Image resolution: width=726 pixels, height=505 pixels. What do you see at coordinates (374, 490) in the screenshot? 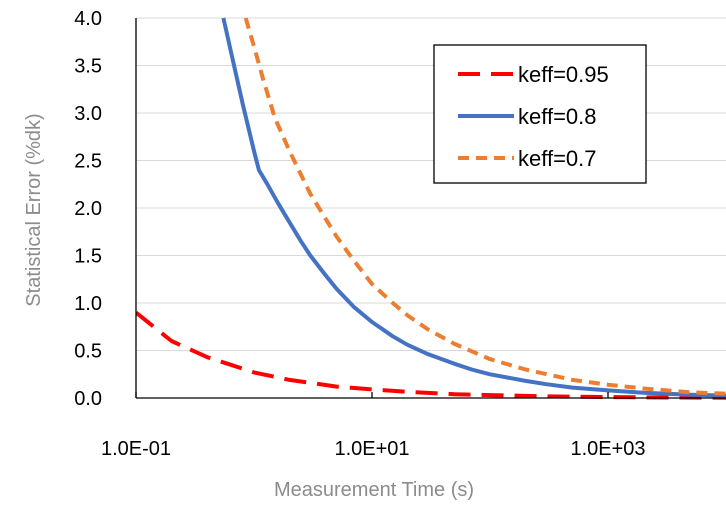
I see `x-axis-title: Measurement Time (s)` at bounding box center [374, 490].